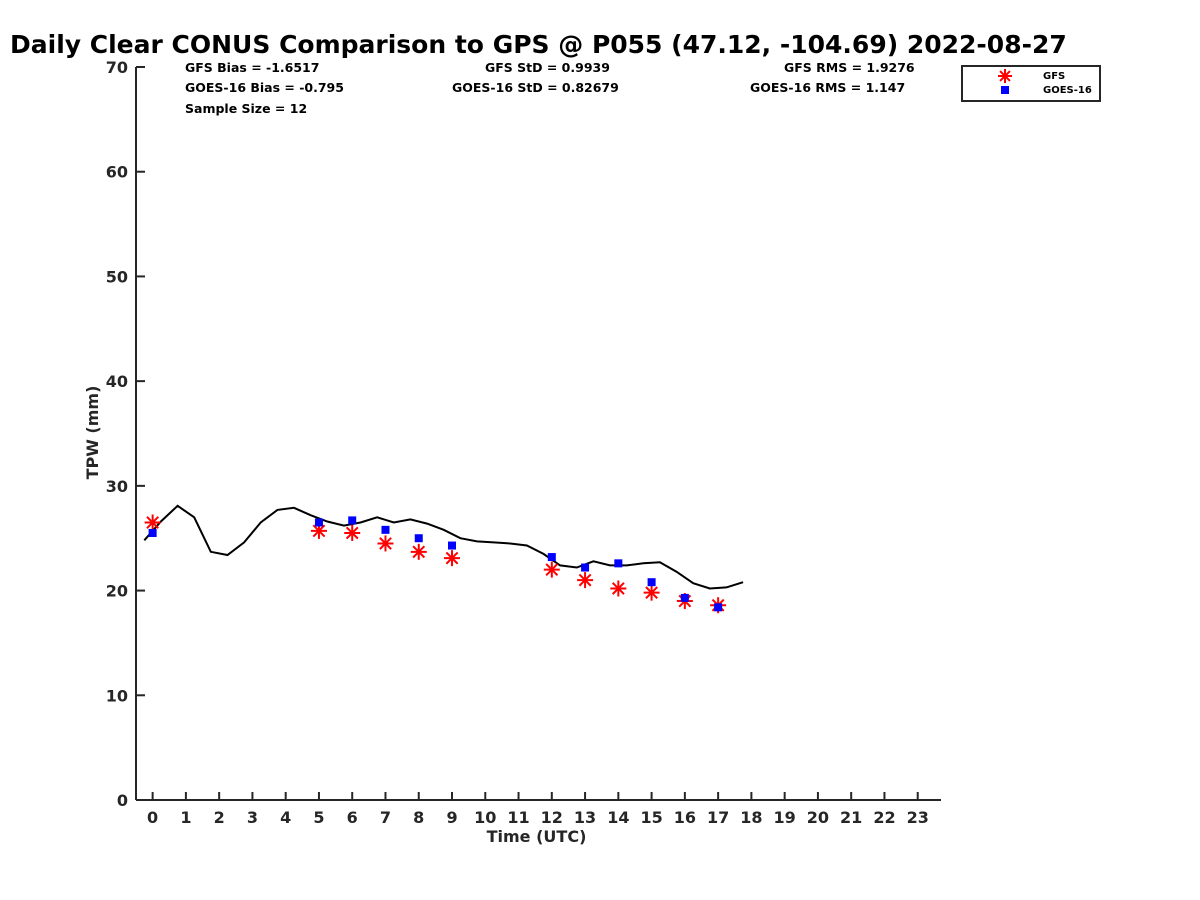 The width and height of the screenshot is (1200, 900). I want to click on goes-bias-text: GOES-16 Bias = -0.795, so click(264, 87).